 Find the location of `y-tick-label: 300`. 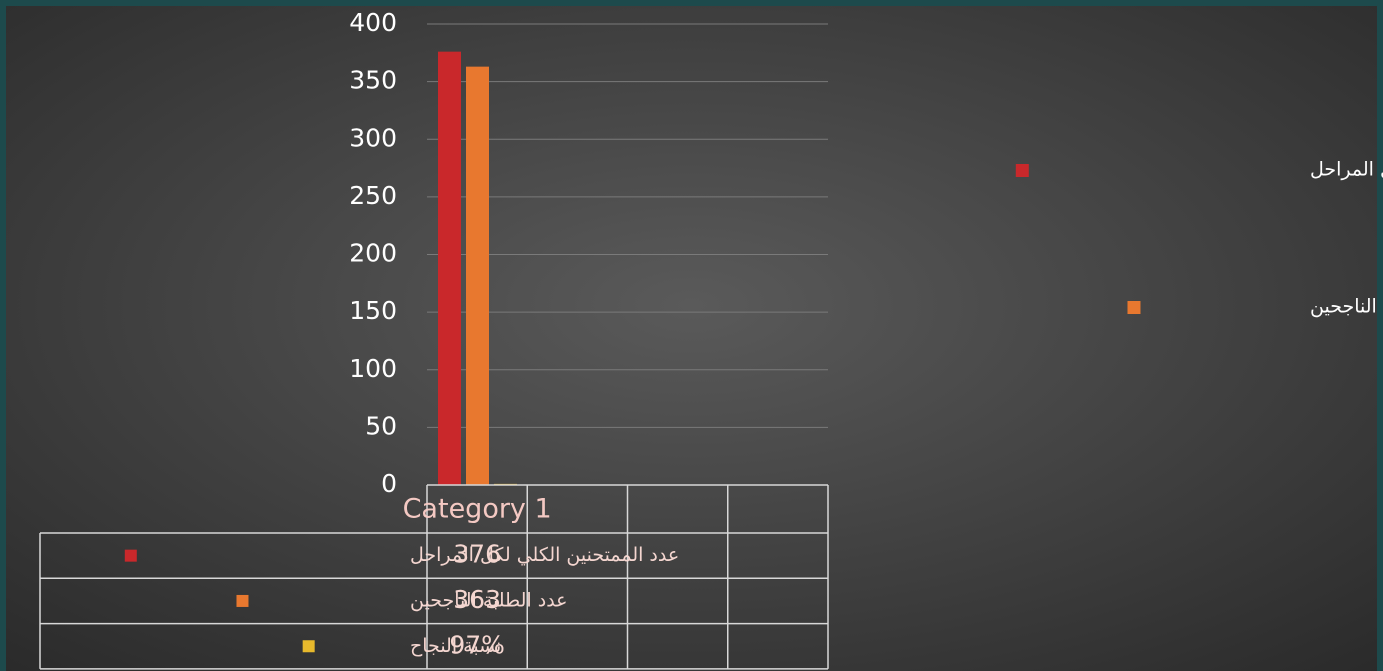

y-tick-label: 300 is located at coordinates (373, 137).